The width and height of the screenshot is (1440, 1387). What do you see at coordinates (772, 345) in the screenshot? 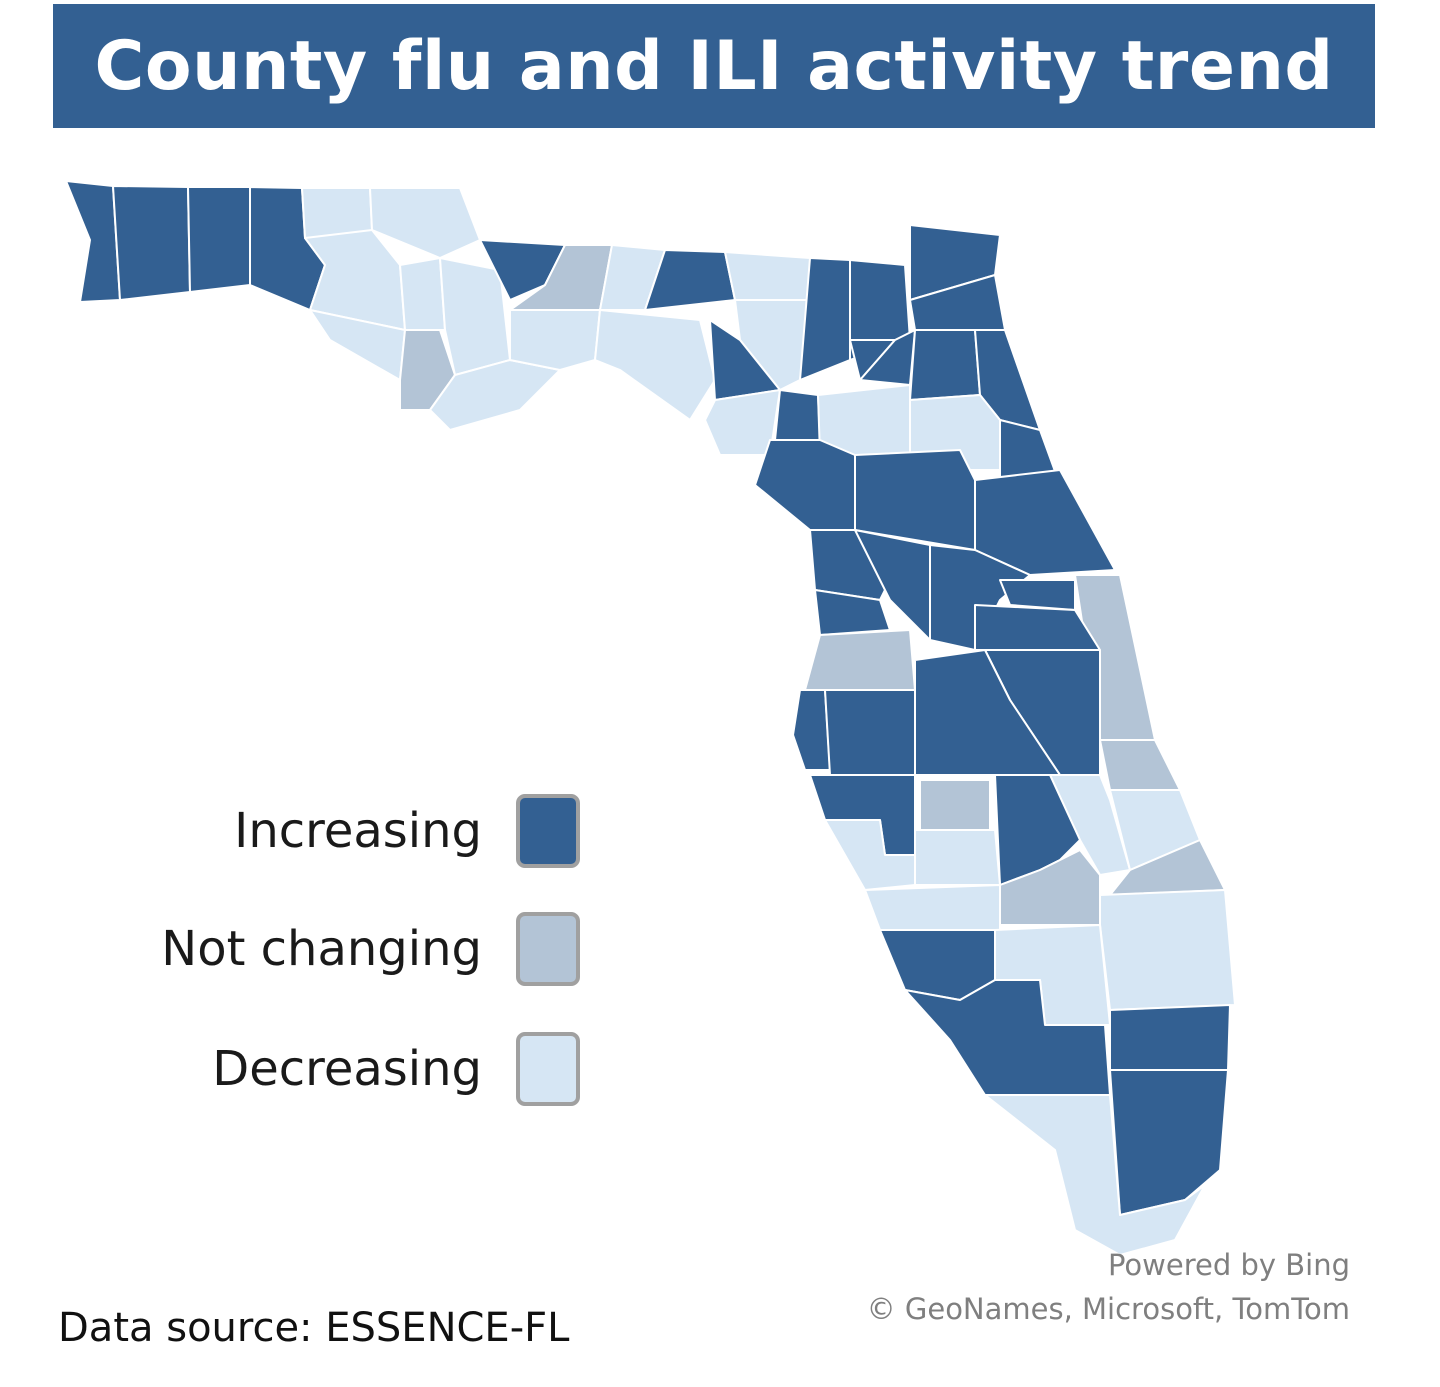
I see `county-suwannee` at bounding box center [772, 345].